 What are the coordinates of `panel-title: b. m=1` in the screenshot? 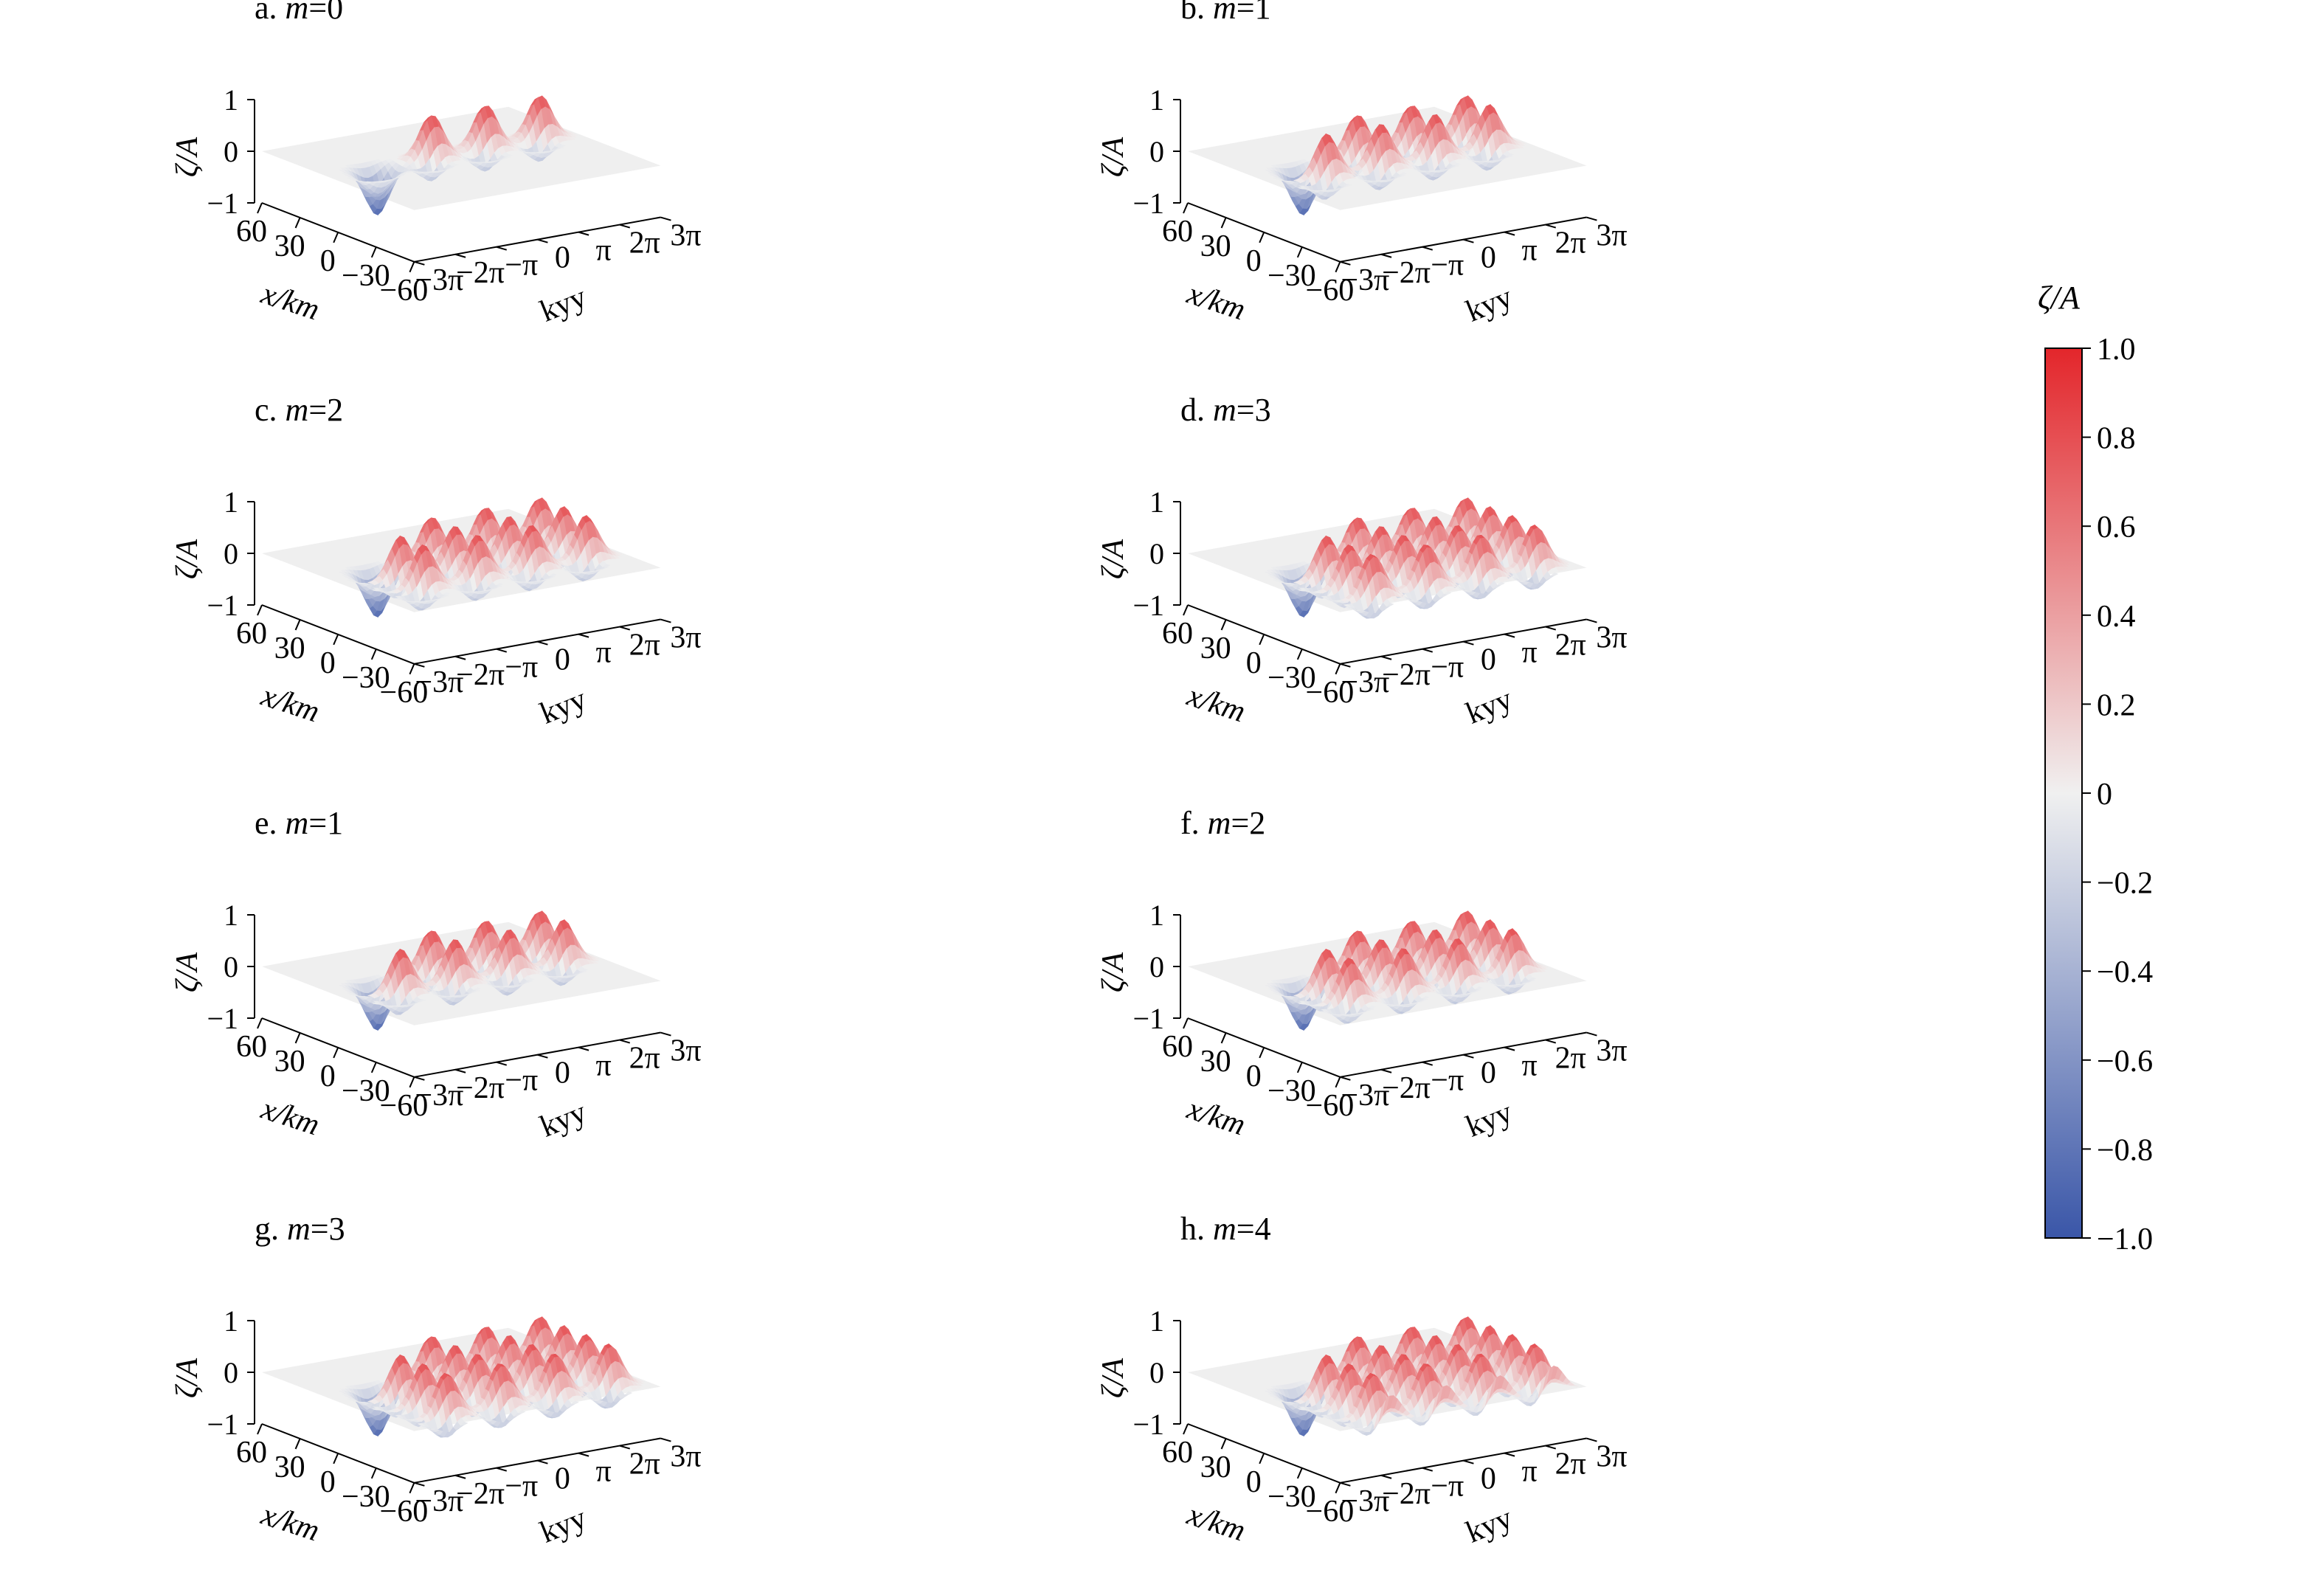 It's located at (1225, 13).